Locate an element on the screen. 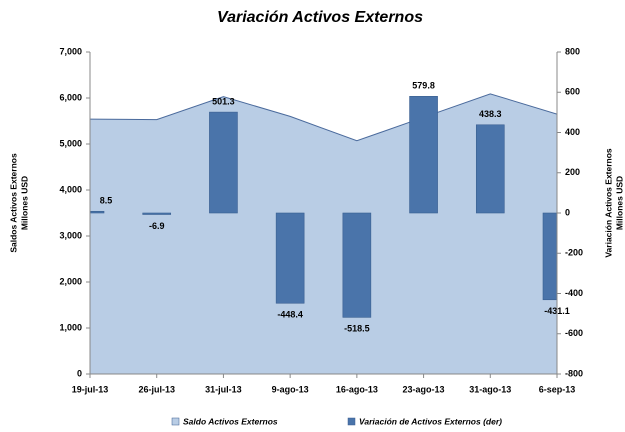 This screenshot has width=625, height=432. x-tick-label: 23-ago-13 is located at coordinates (424, 389).